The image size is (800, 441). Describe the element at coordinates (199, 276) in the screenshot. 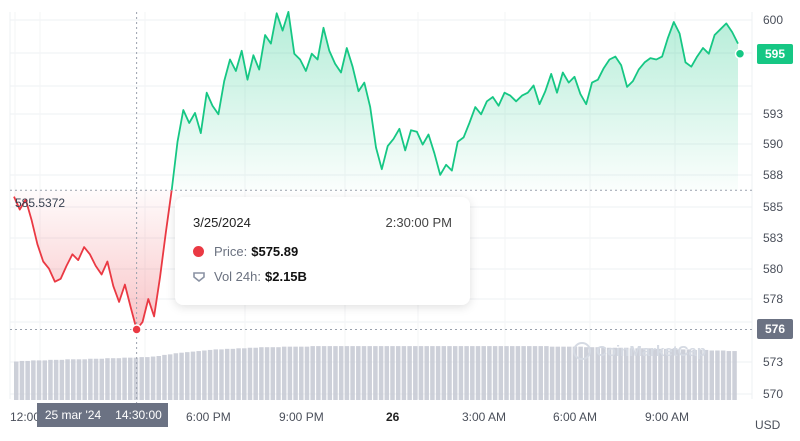

I see `volume-icon` at that location.